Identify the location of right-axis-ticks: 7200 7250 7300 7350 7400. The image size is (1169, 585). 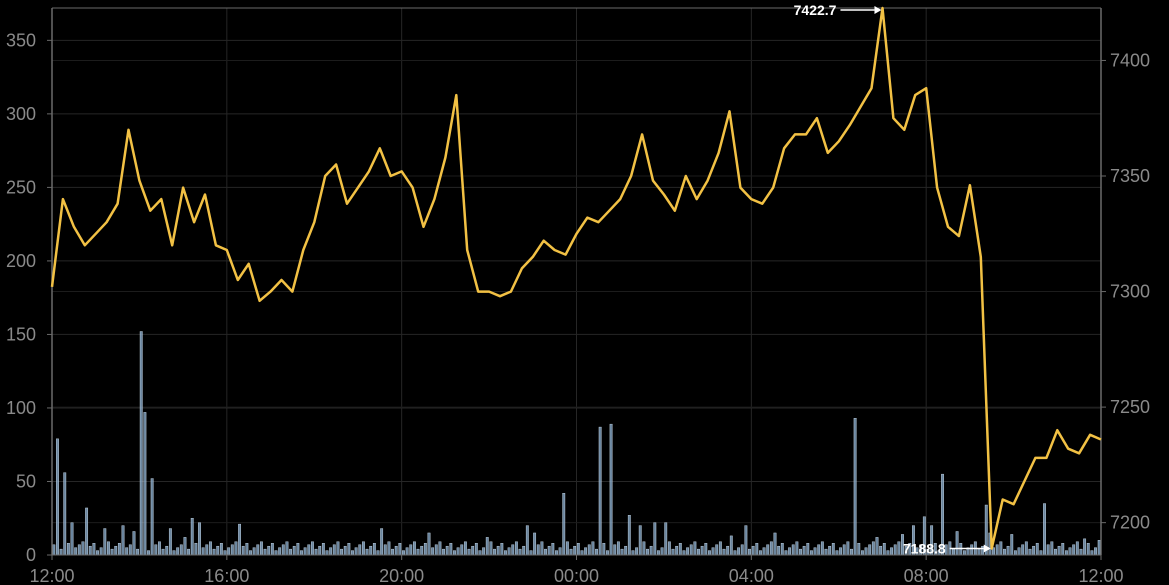
(1125, 291).